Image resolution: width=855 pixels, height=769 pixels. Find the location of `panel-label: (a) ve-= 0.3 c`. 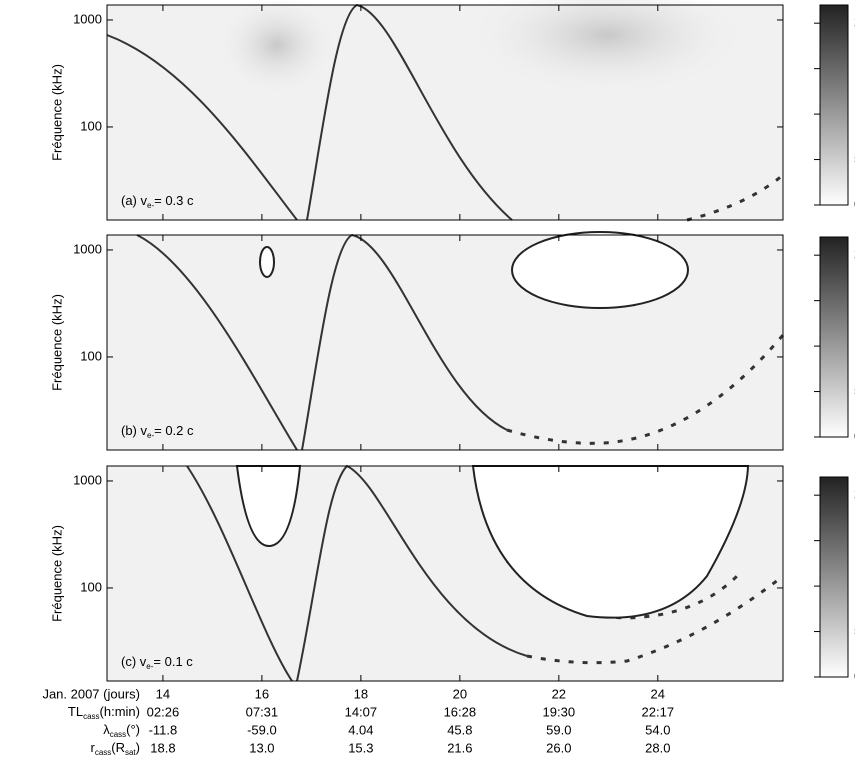

panel-label: (a) ve-= 0.3 c is located at coordinates (157, 201).